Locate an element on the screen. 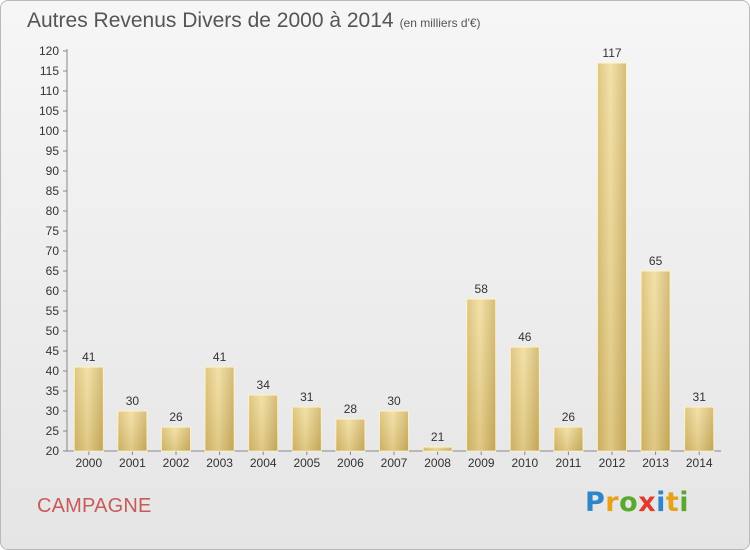 Image resolution: width=750 pixels, height=550 pixels. proxiti-logo: Proxiti is located at coordinates (637, 502).